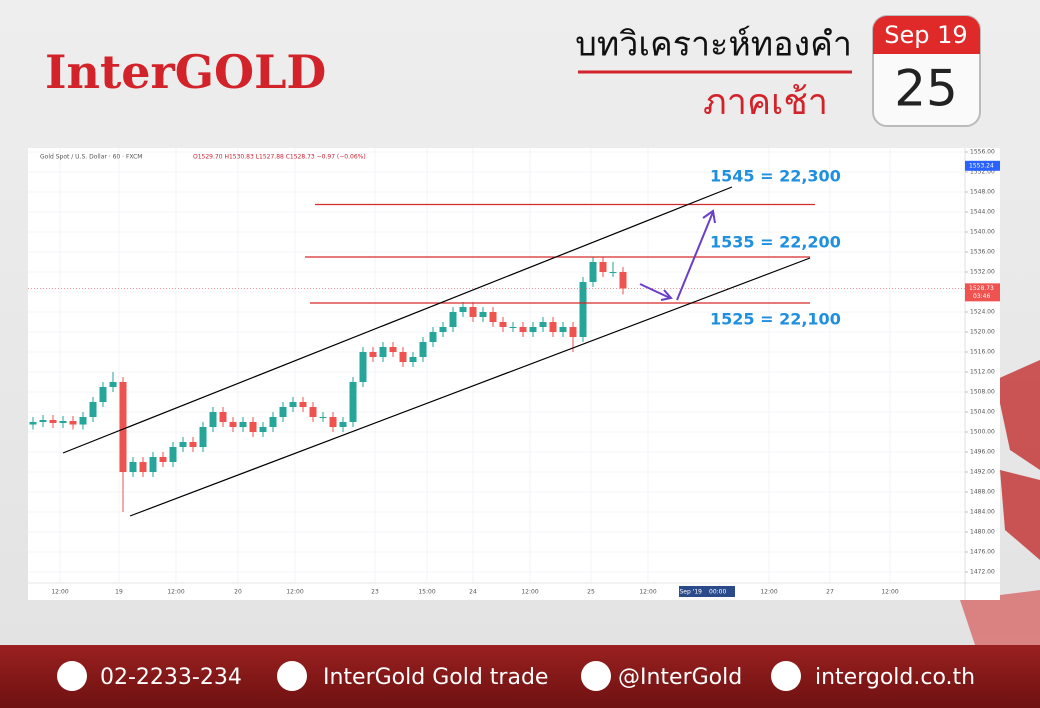  What do you see at coordinates (91, 157) in the screenshot?
I see `chart-title: Gold Spot / U.S. Dollar · 60 · FXCM` at bounding box center [91, 157].